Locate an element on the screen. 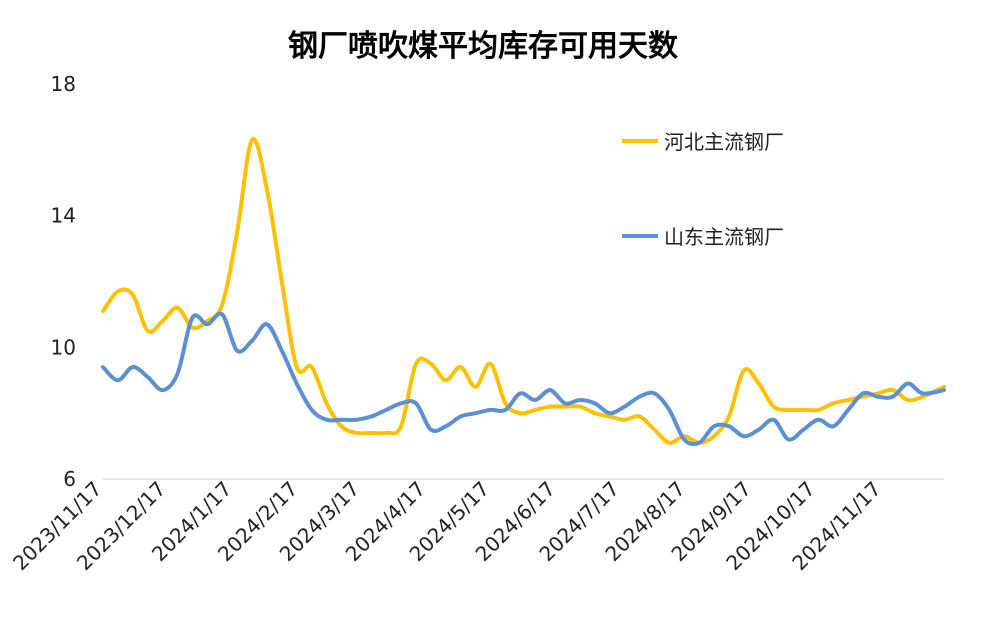 The height and width of the screenshot is (625, 982). legend-label: 河北主流钢厂 is located at coordinates (724, 142).